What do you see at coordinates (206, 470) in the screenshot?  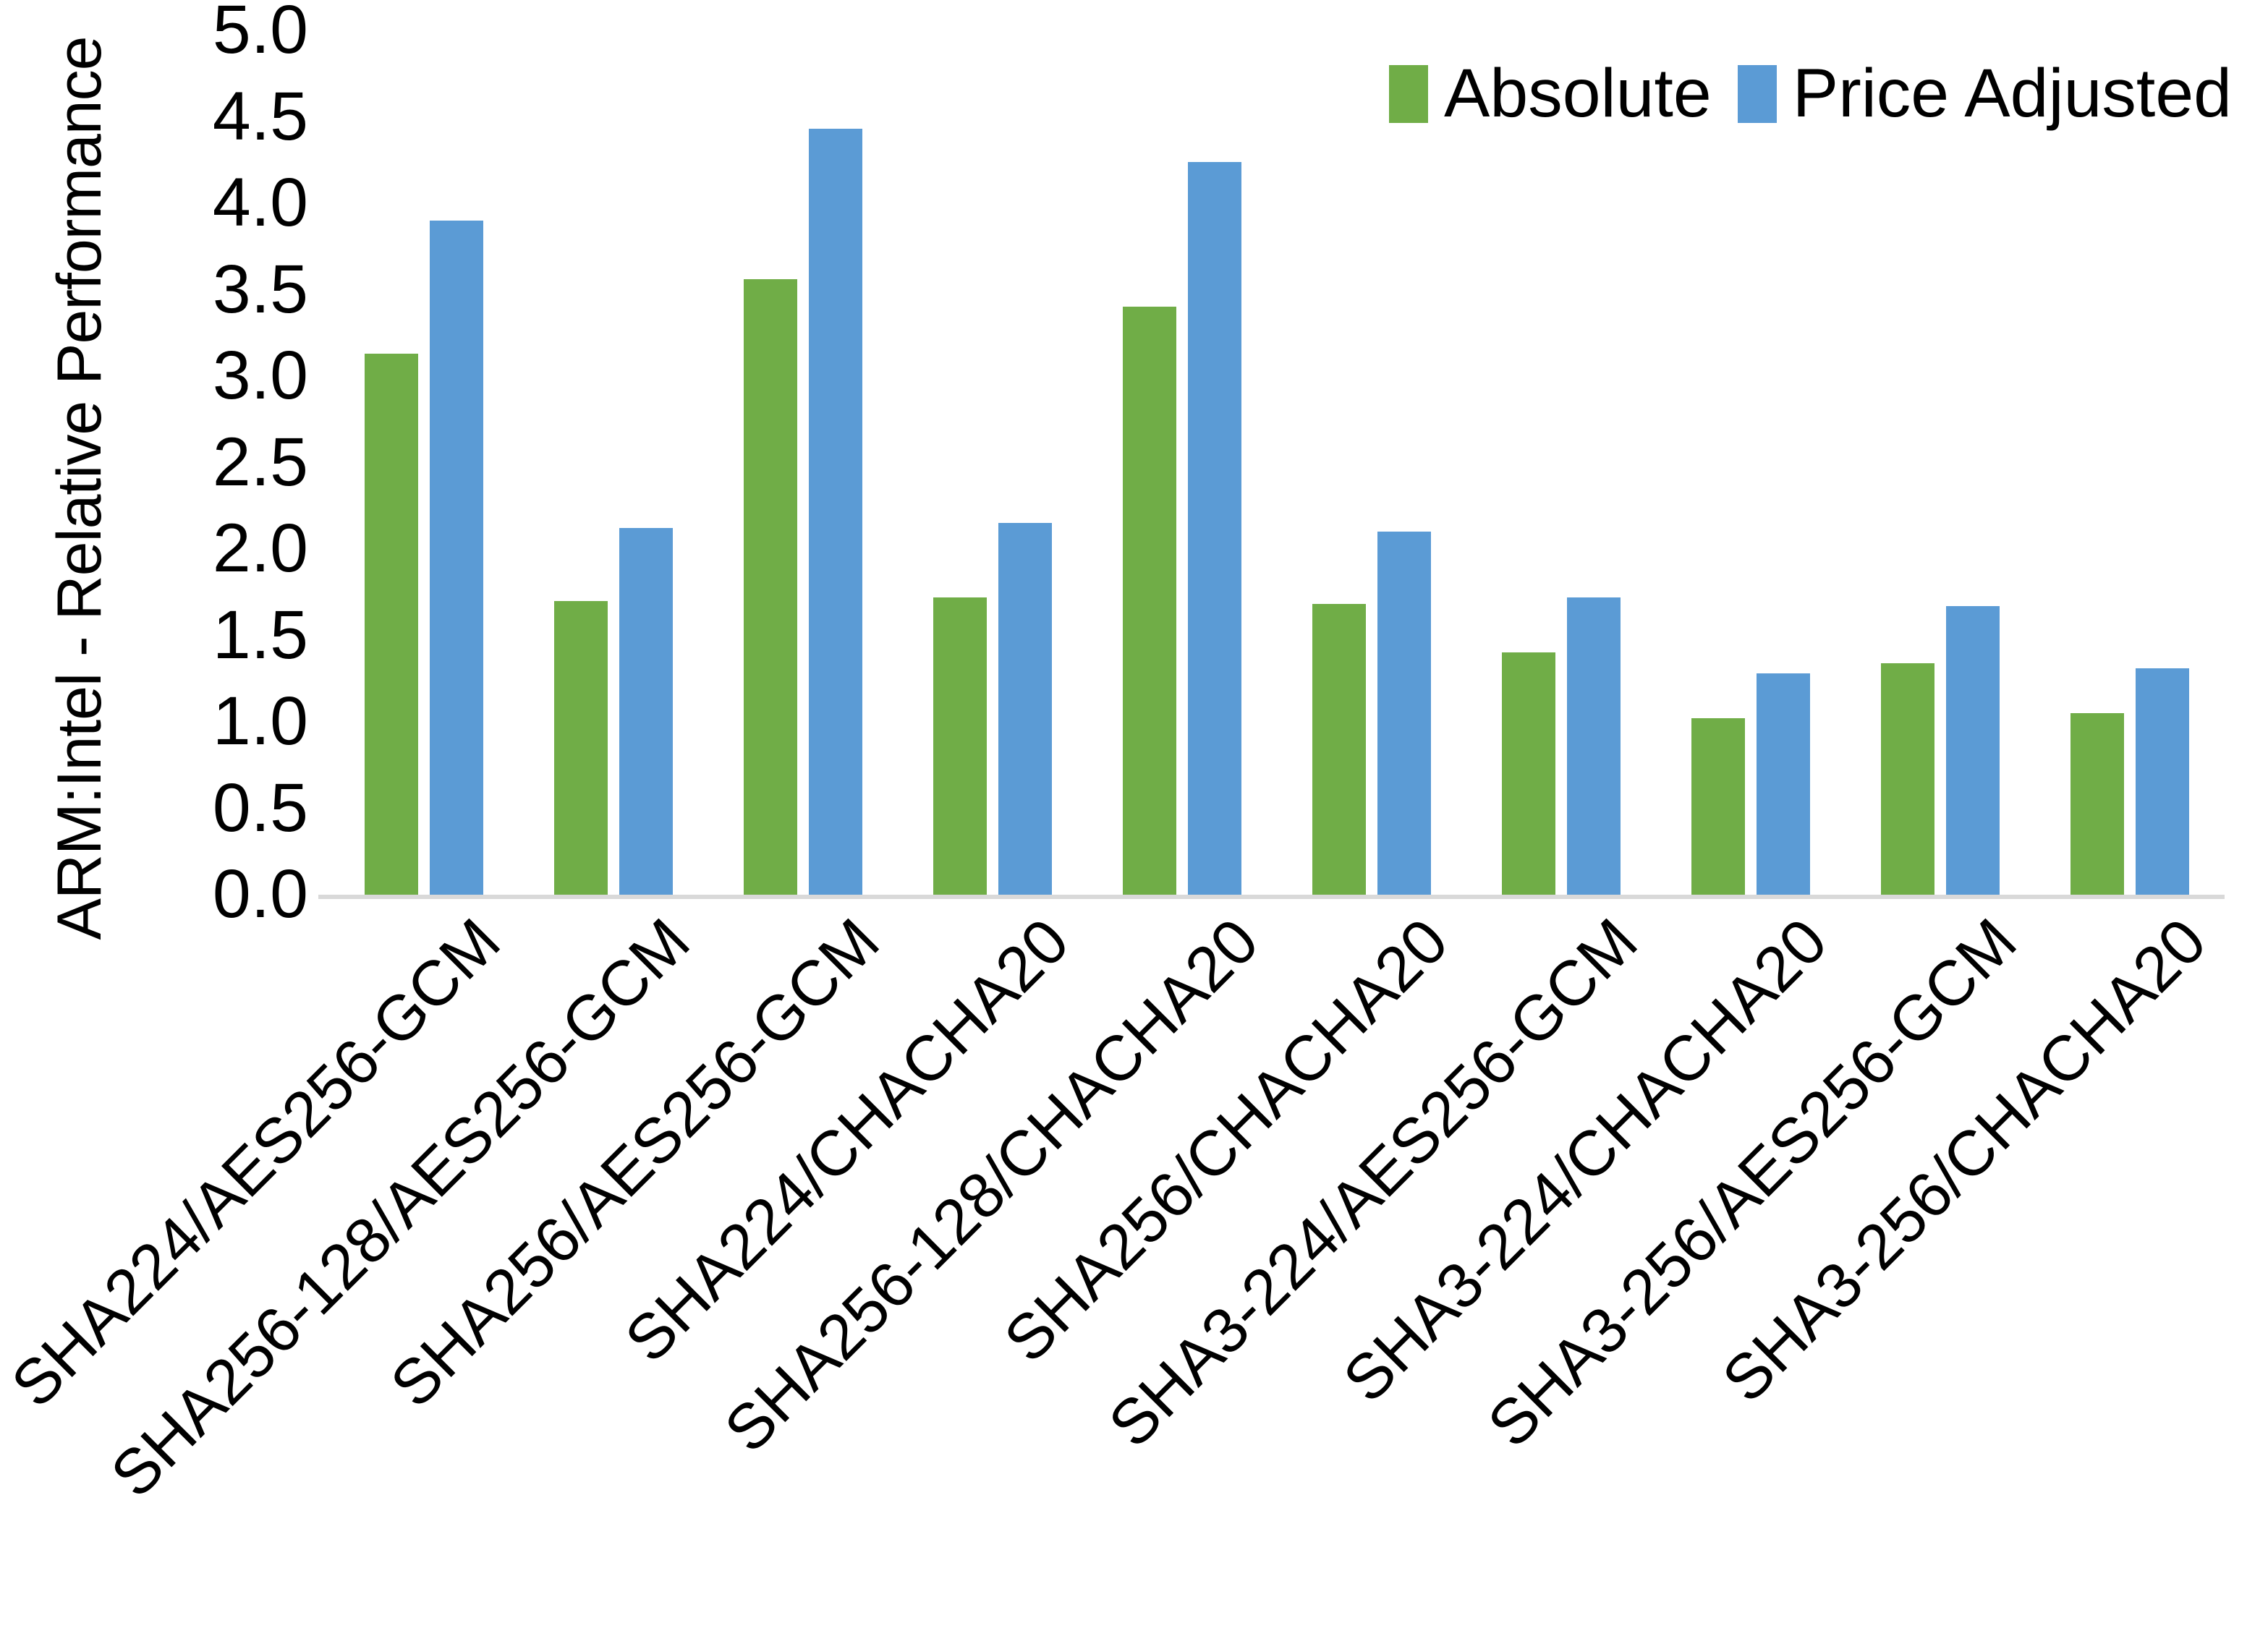 I see `y-axis-tick-labels: 5.0 4.5 4.0 3.5 3.0 2.5 2.0 1.5 1.0 0.5 0.0` at bounding box center [206, 470].